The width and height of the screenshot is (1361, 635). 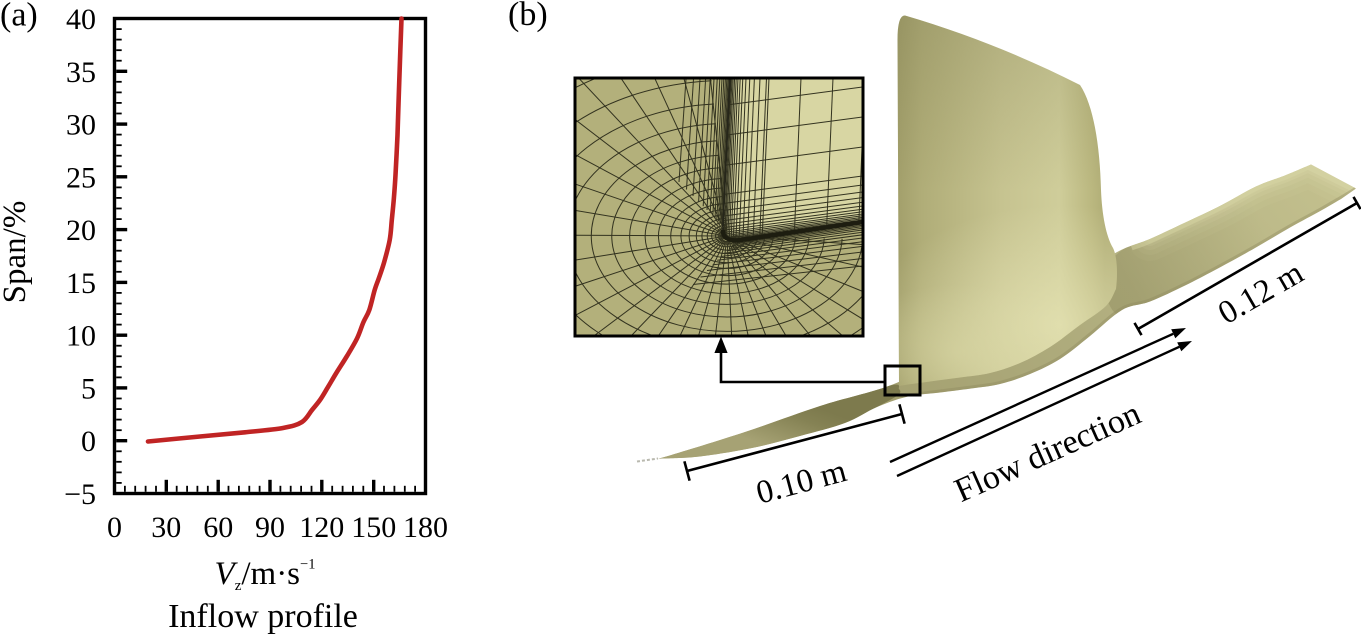 What do you see at coordinates (425, 527) in the screenshot?
I see `svg-text: 180` at bounding box center [425, 527].